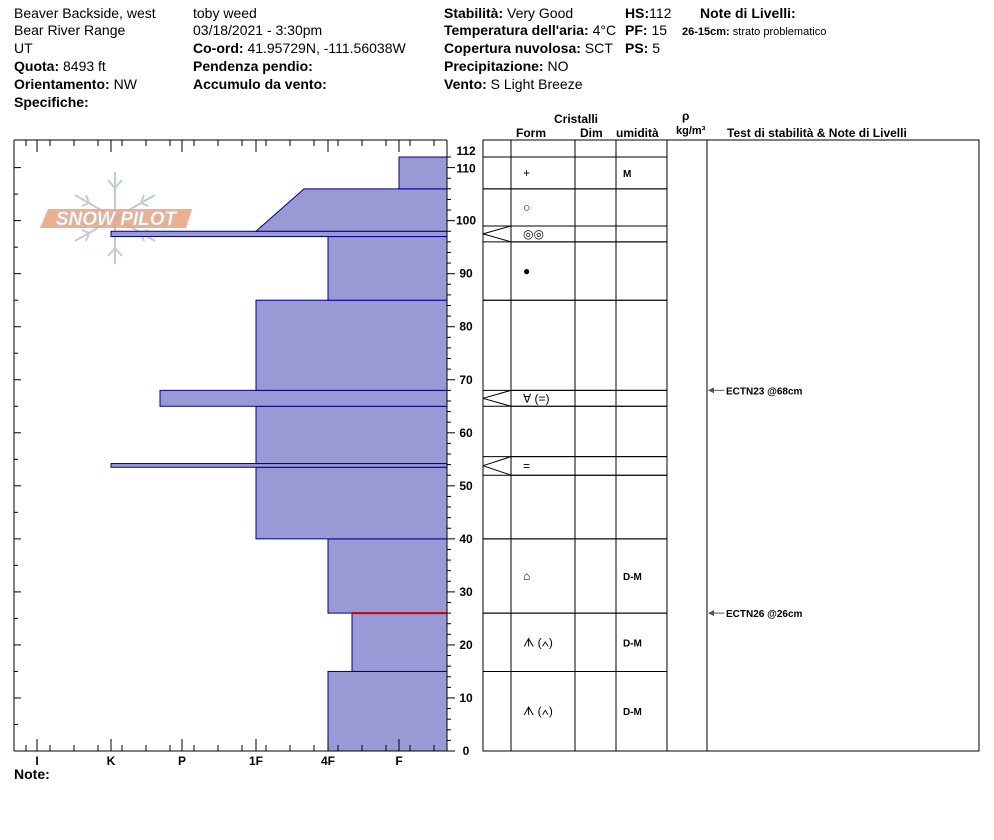 This screenshot has height=840, width=994. What do you see at coordinates (465, 84) in the screenshot?
I see `wind-label: Vento:` at bounding box center [465, 84].